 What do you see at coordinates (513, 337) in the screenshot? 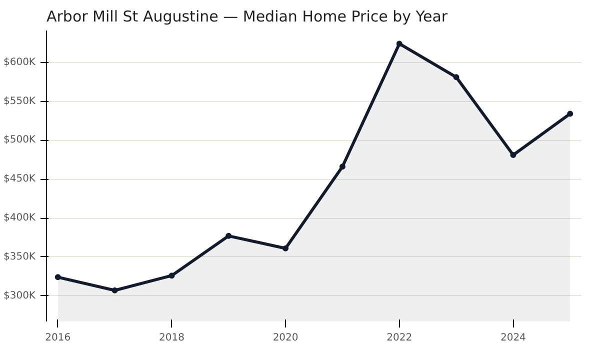
I see `x-tick-label: 2024` at bounding box center [513, 337].